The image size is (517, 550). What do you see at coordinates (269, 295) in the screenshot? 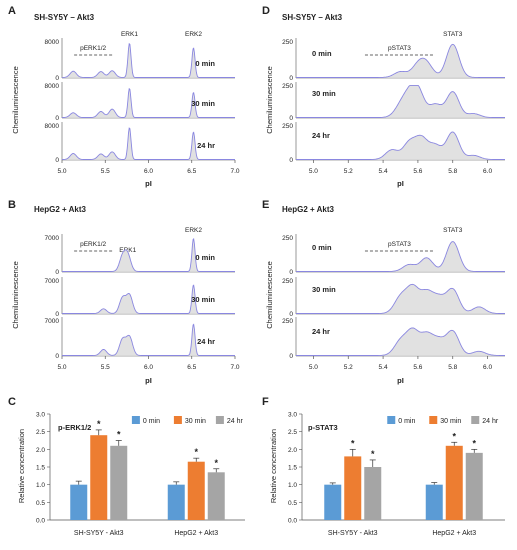
I see `panel-e-ylabel: Chemiluminescence` at bounding box center [269, 295].